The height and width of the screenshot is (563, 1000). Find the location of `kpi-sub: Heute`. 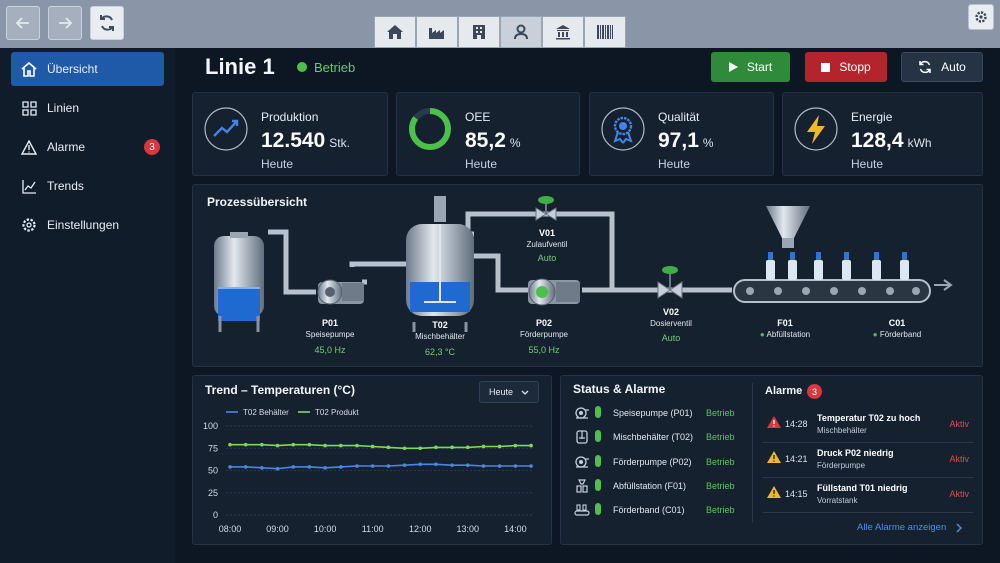

kpi-sub: Heute is located at coordinates (867, 164).